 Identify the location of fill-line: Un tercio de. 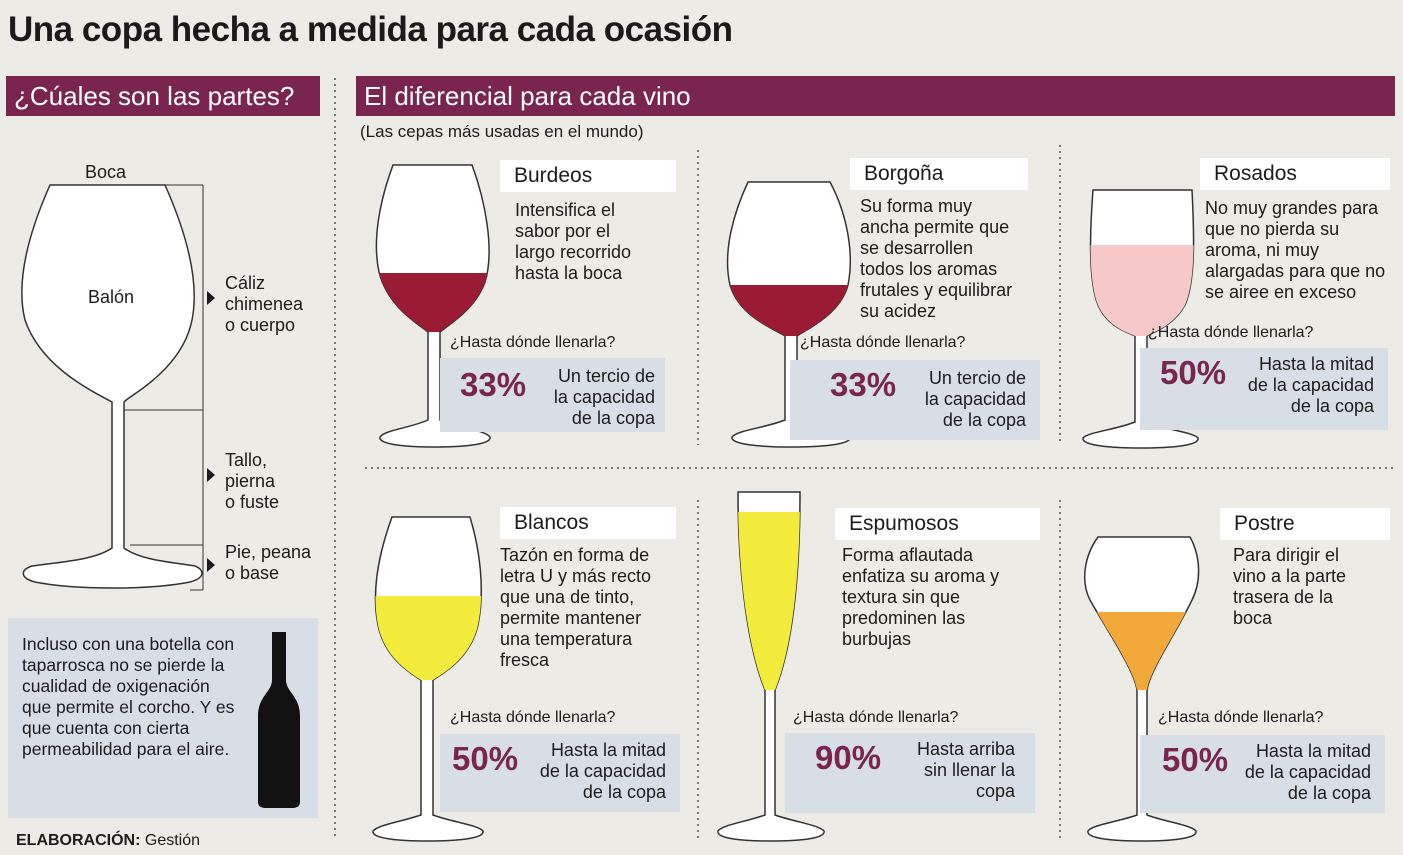
(977, 378).